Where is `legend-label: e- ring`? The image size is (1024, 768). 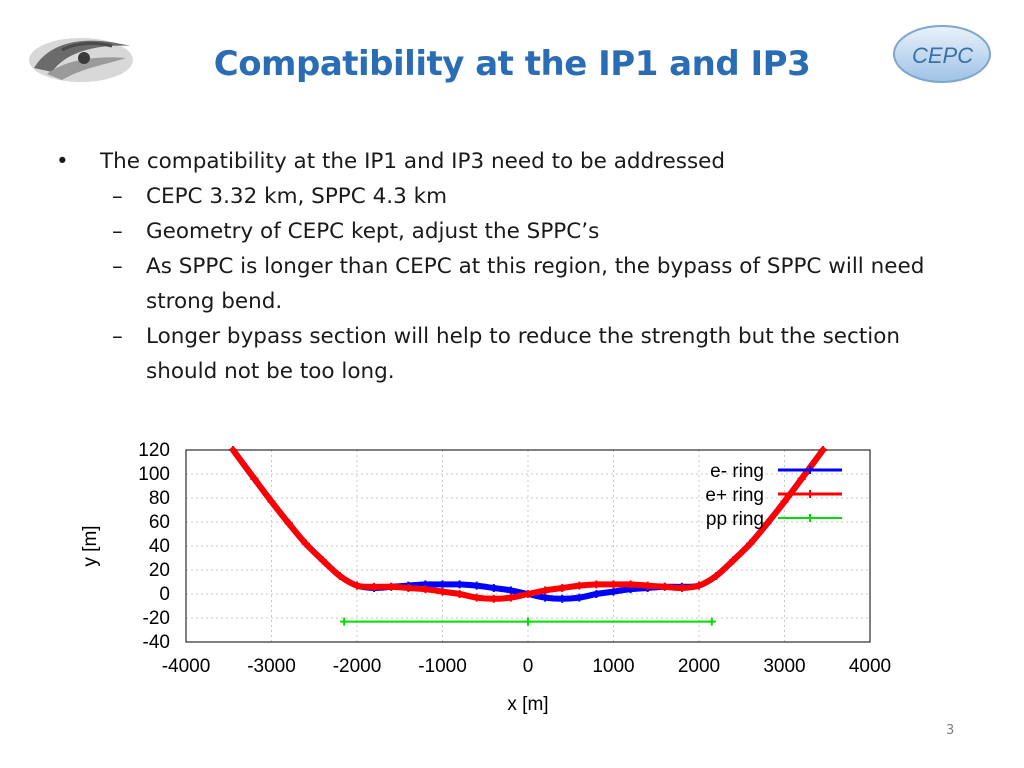
legend-label: e- ring is located at coordinates (737, 471).